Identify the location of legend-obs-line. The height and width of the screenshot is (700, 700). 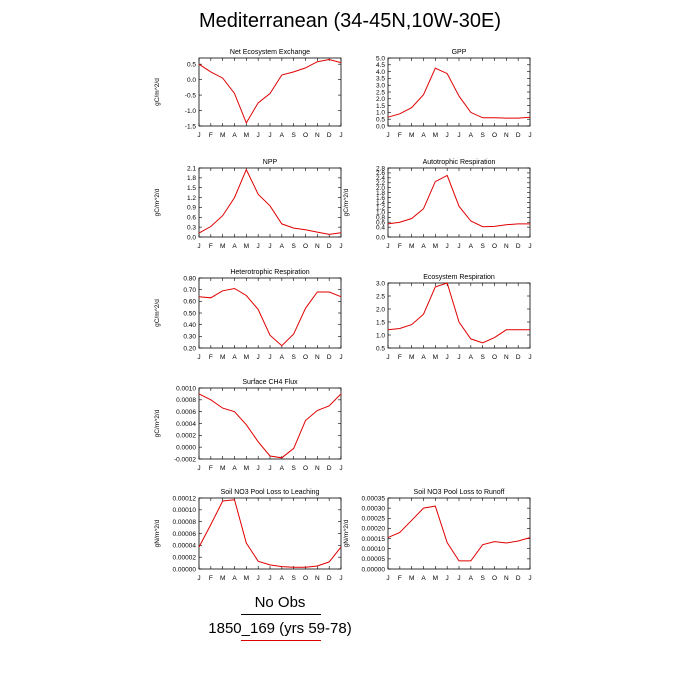
(281, 614).